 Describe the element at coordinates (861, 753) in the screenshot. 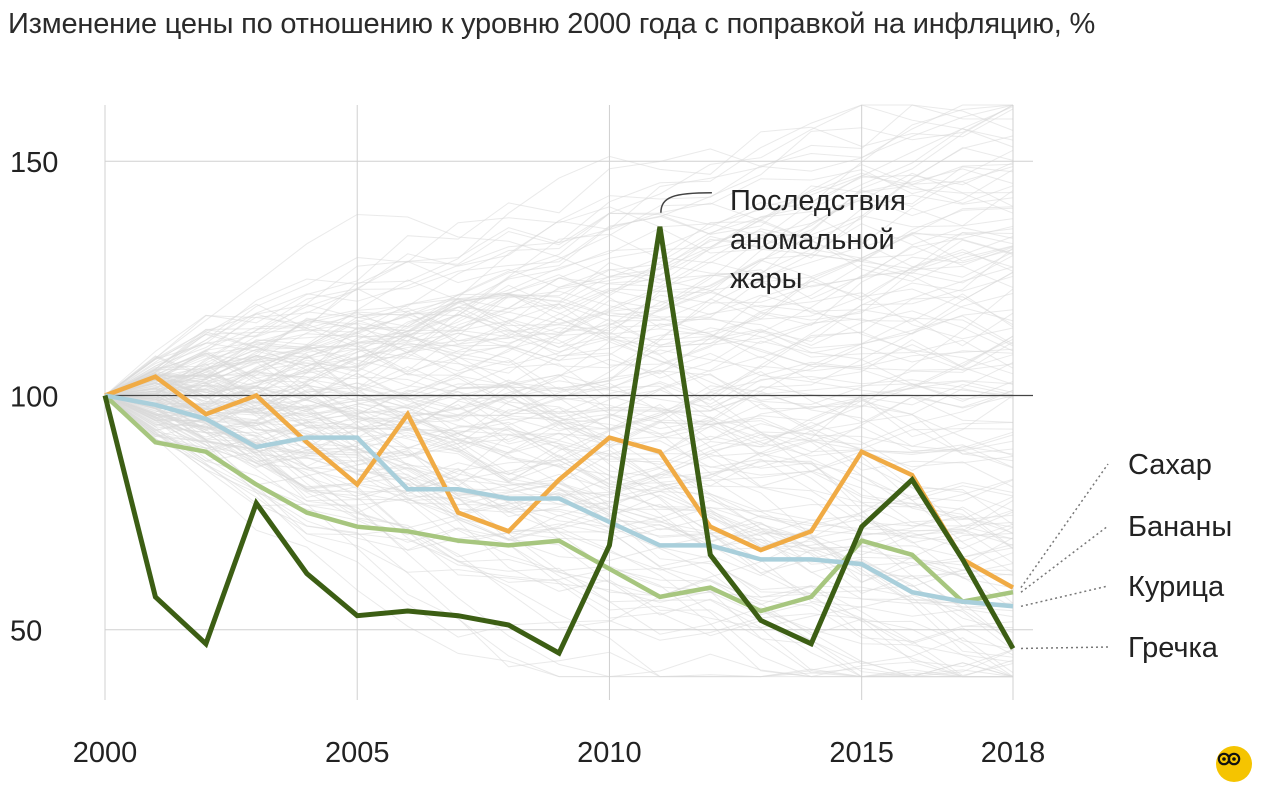

I see `x-tick-label: 2015` at that location.